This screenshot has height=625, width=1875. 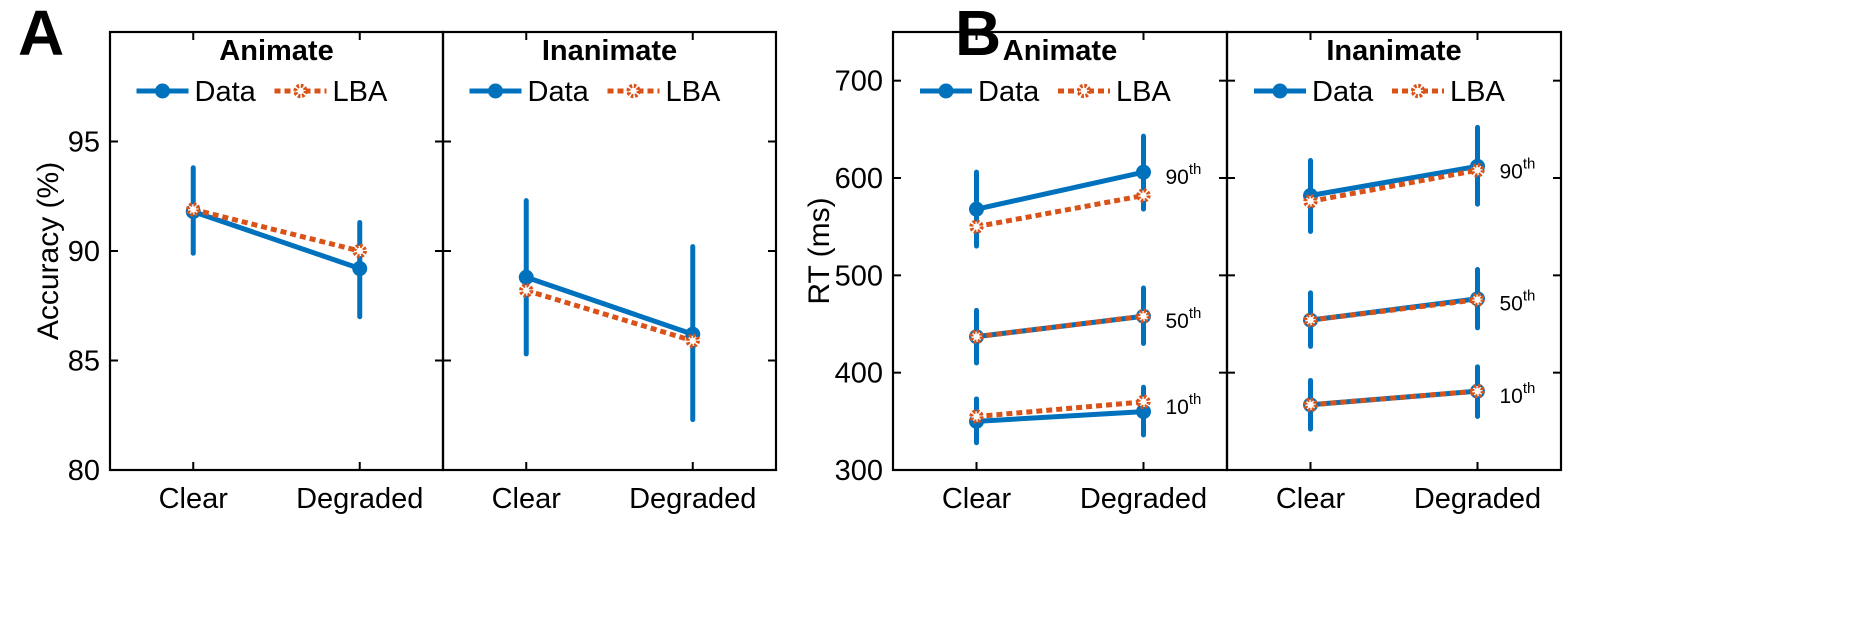 I want to click on panel-a-animate-accuracy-lba-line, so click(x=276, y=230).